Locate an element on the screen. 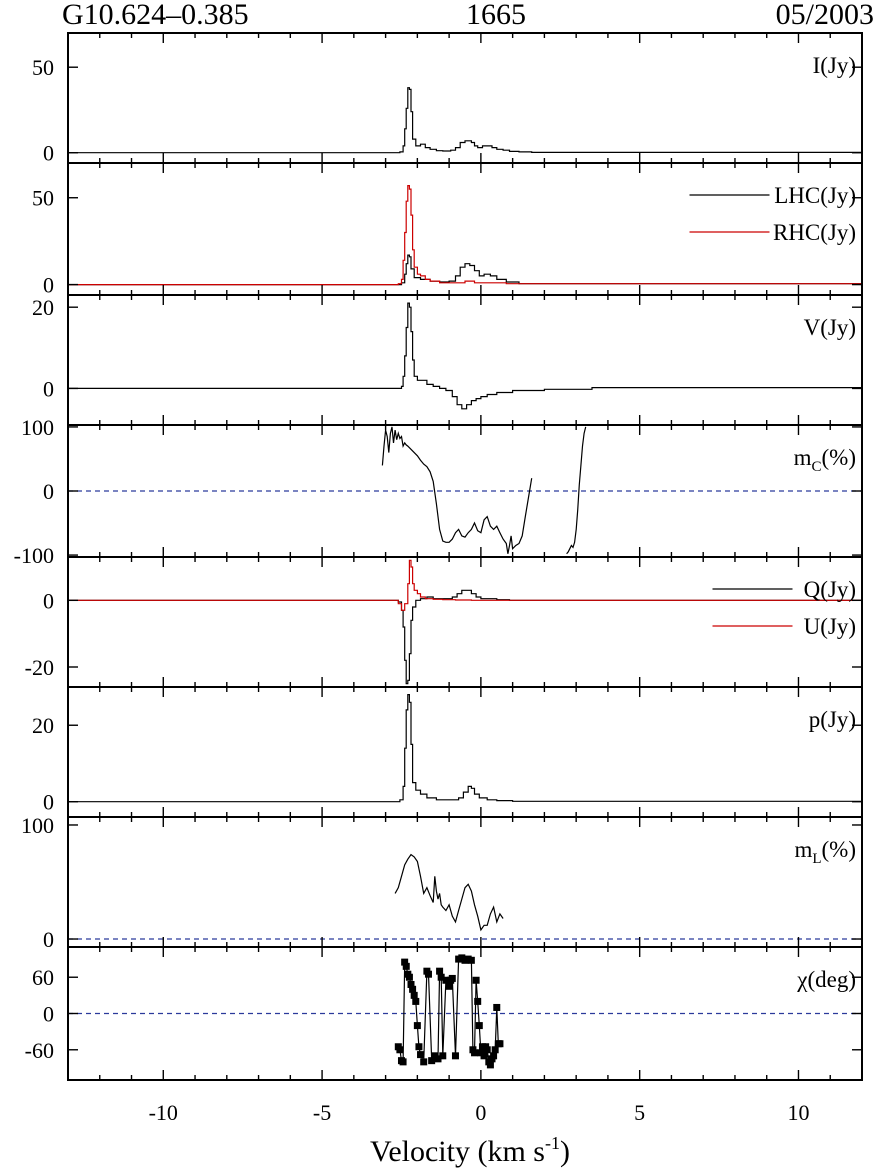 The height and width of the screenshot is (1169, 878). panel-label-text-I: I(Jy) is located at coordinates (834, 65).